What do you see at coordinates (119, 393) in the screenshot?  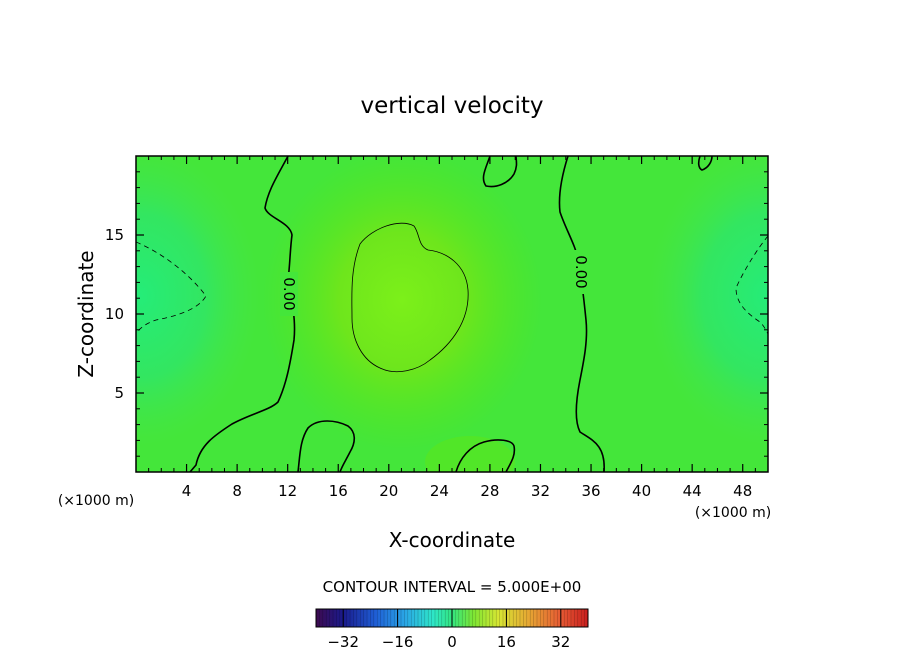 I see `y-tick-label: 5` at bounding box center [119, 393].